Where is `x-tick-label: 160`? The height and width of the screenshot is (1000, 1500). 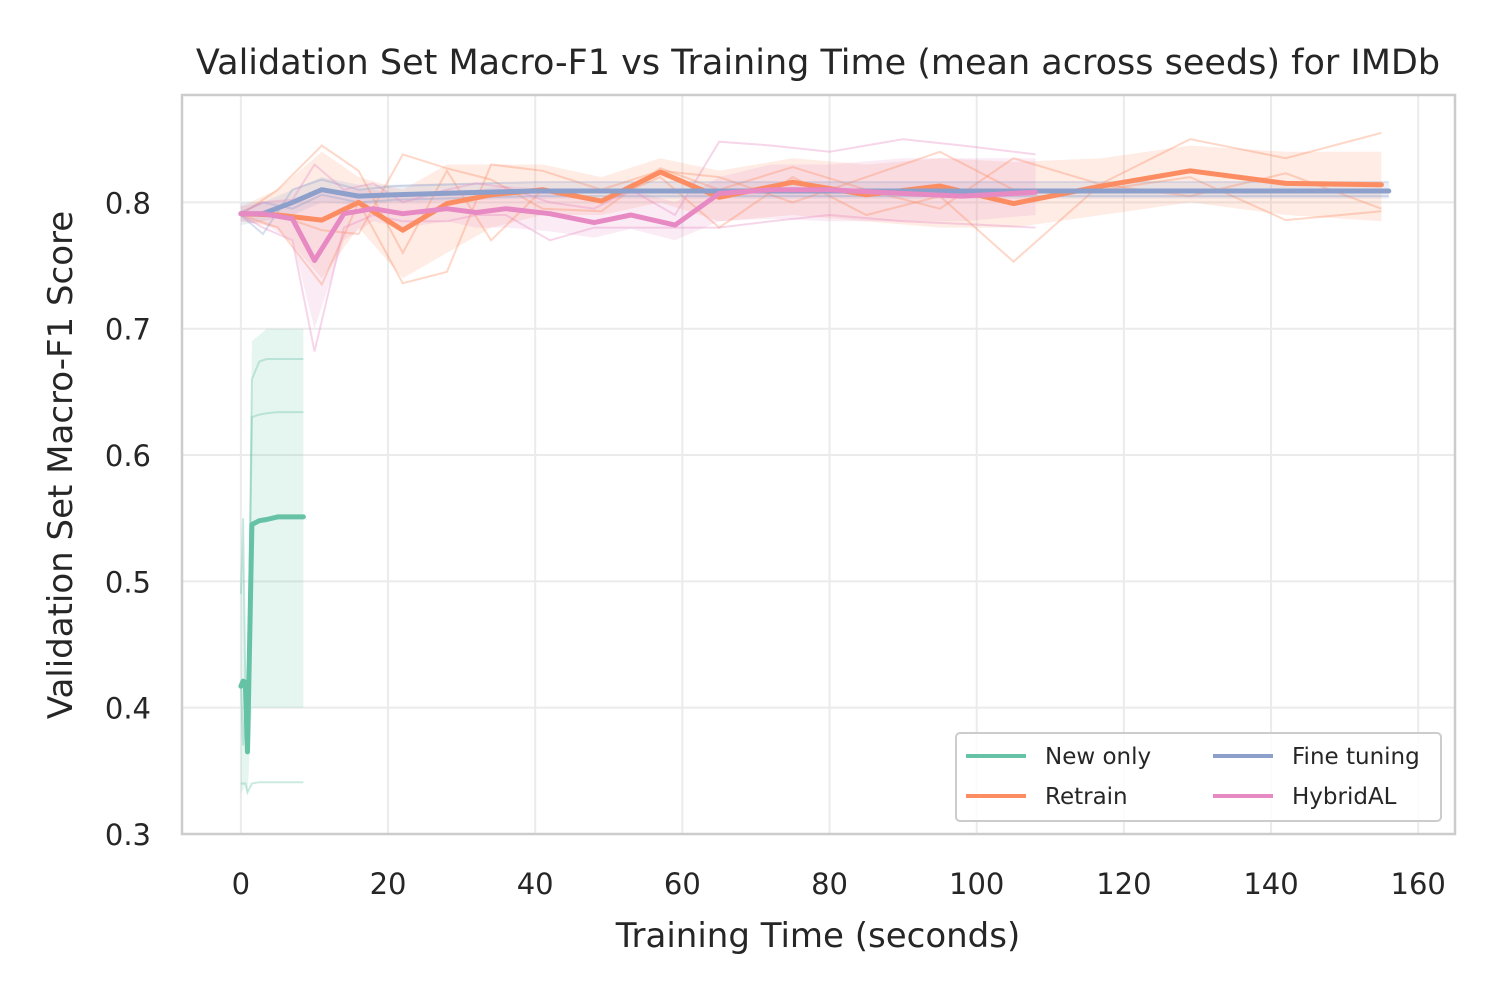
x-tick-label: 160 is located at coordinates (1418, 884).